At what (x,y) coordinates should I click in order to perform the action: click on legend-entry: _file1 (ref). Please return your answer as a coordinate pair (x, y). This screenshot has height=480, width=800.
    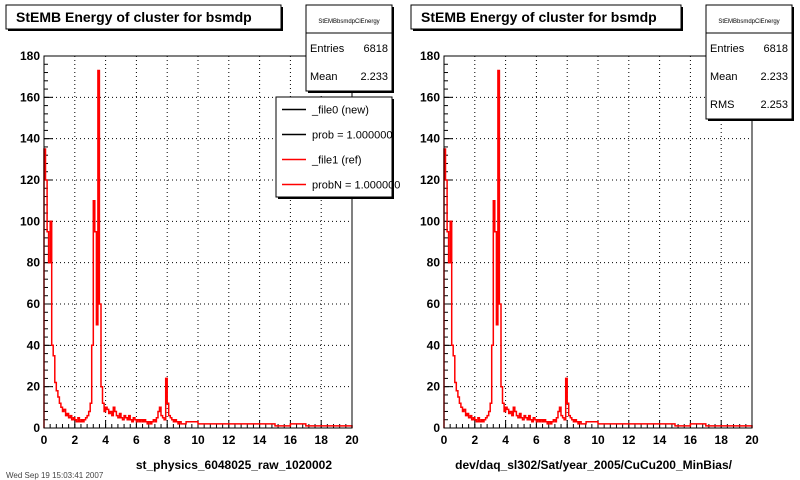
    Looking at the image, I should click on (336, 161).